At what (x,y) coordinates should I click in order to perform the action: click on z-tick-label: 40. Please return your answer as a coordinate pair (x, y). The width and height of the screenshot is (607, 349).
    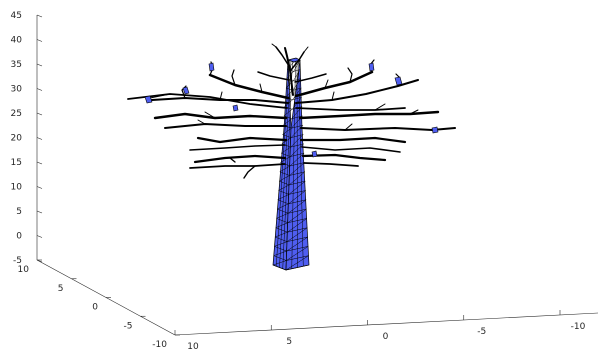
    Looking at the image, I should click on (17, 41).